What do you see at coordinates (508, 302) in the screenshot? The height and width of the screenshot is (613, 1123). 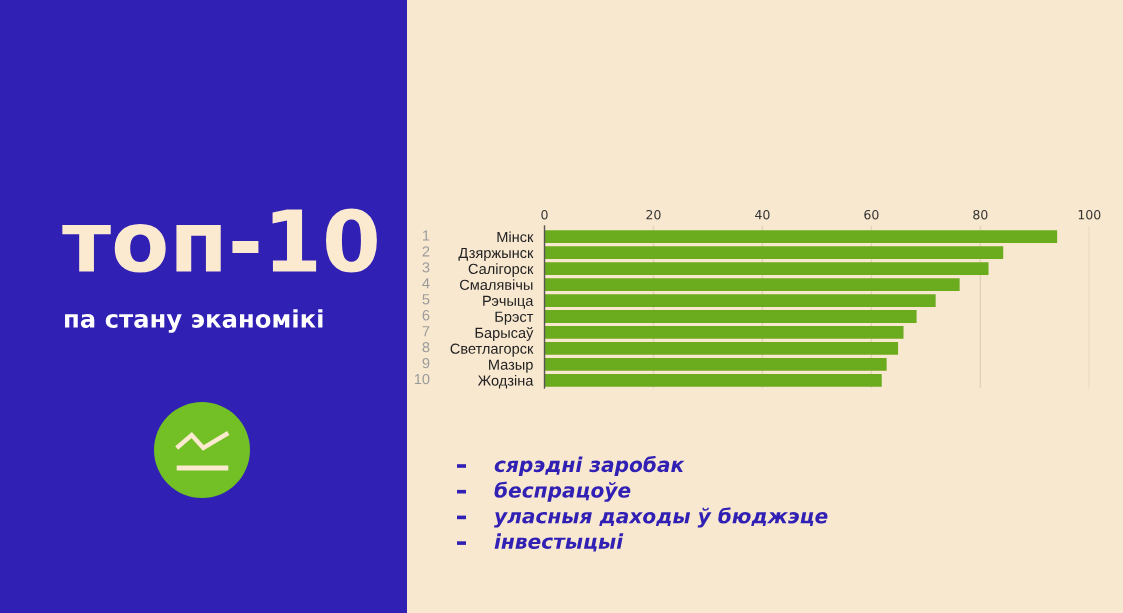 I see `y-tick-label: Рэчыца` at bounding box center [508, 302].